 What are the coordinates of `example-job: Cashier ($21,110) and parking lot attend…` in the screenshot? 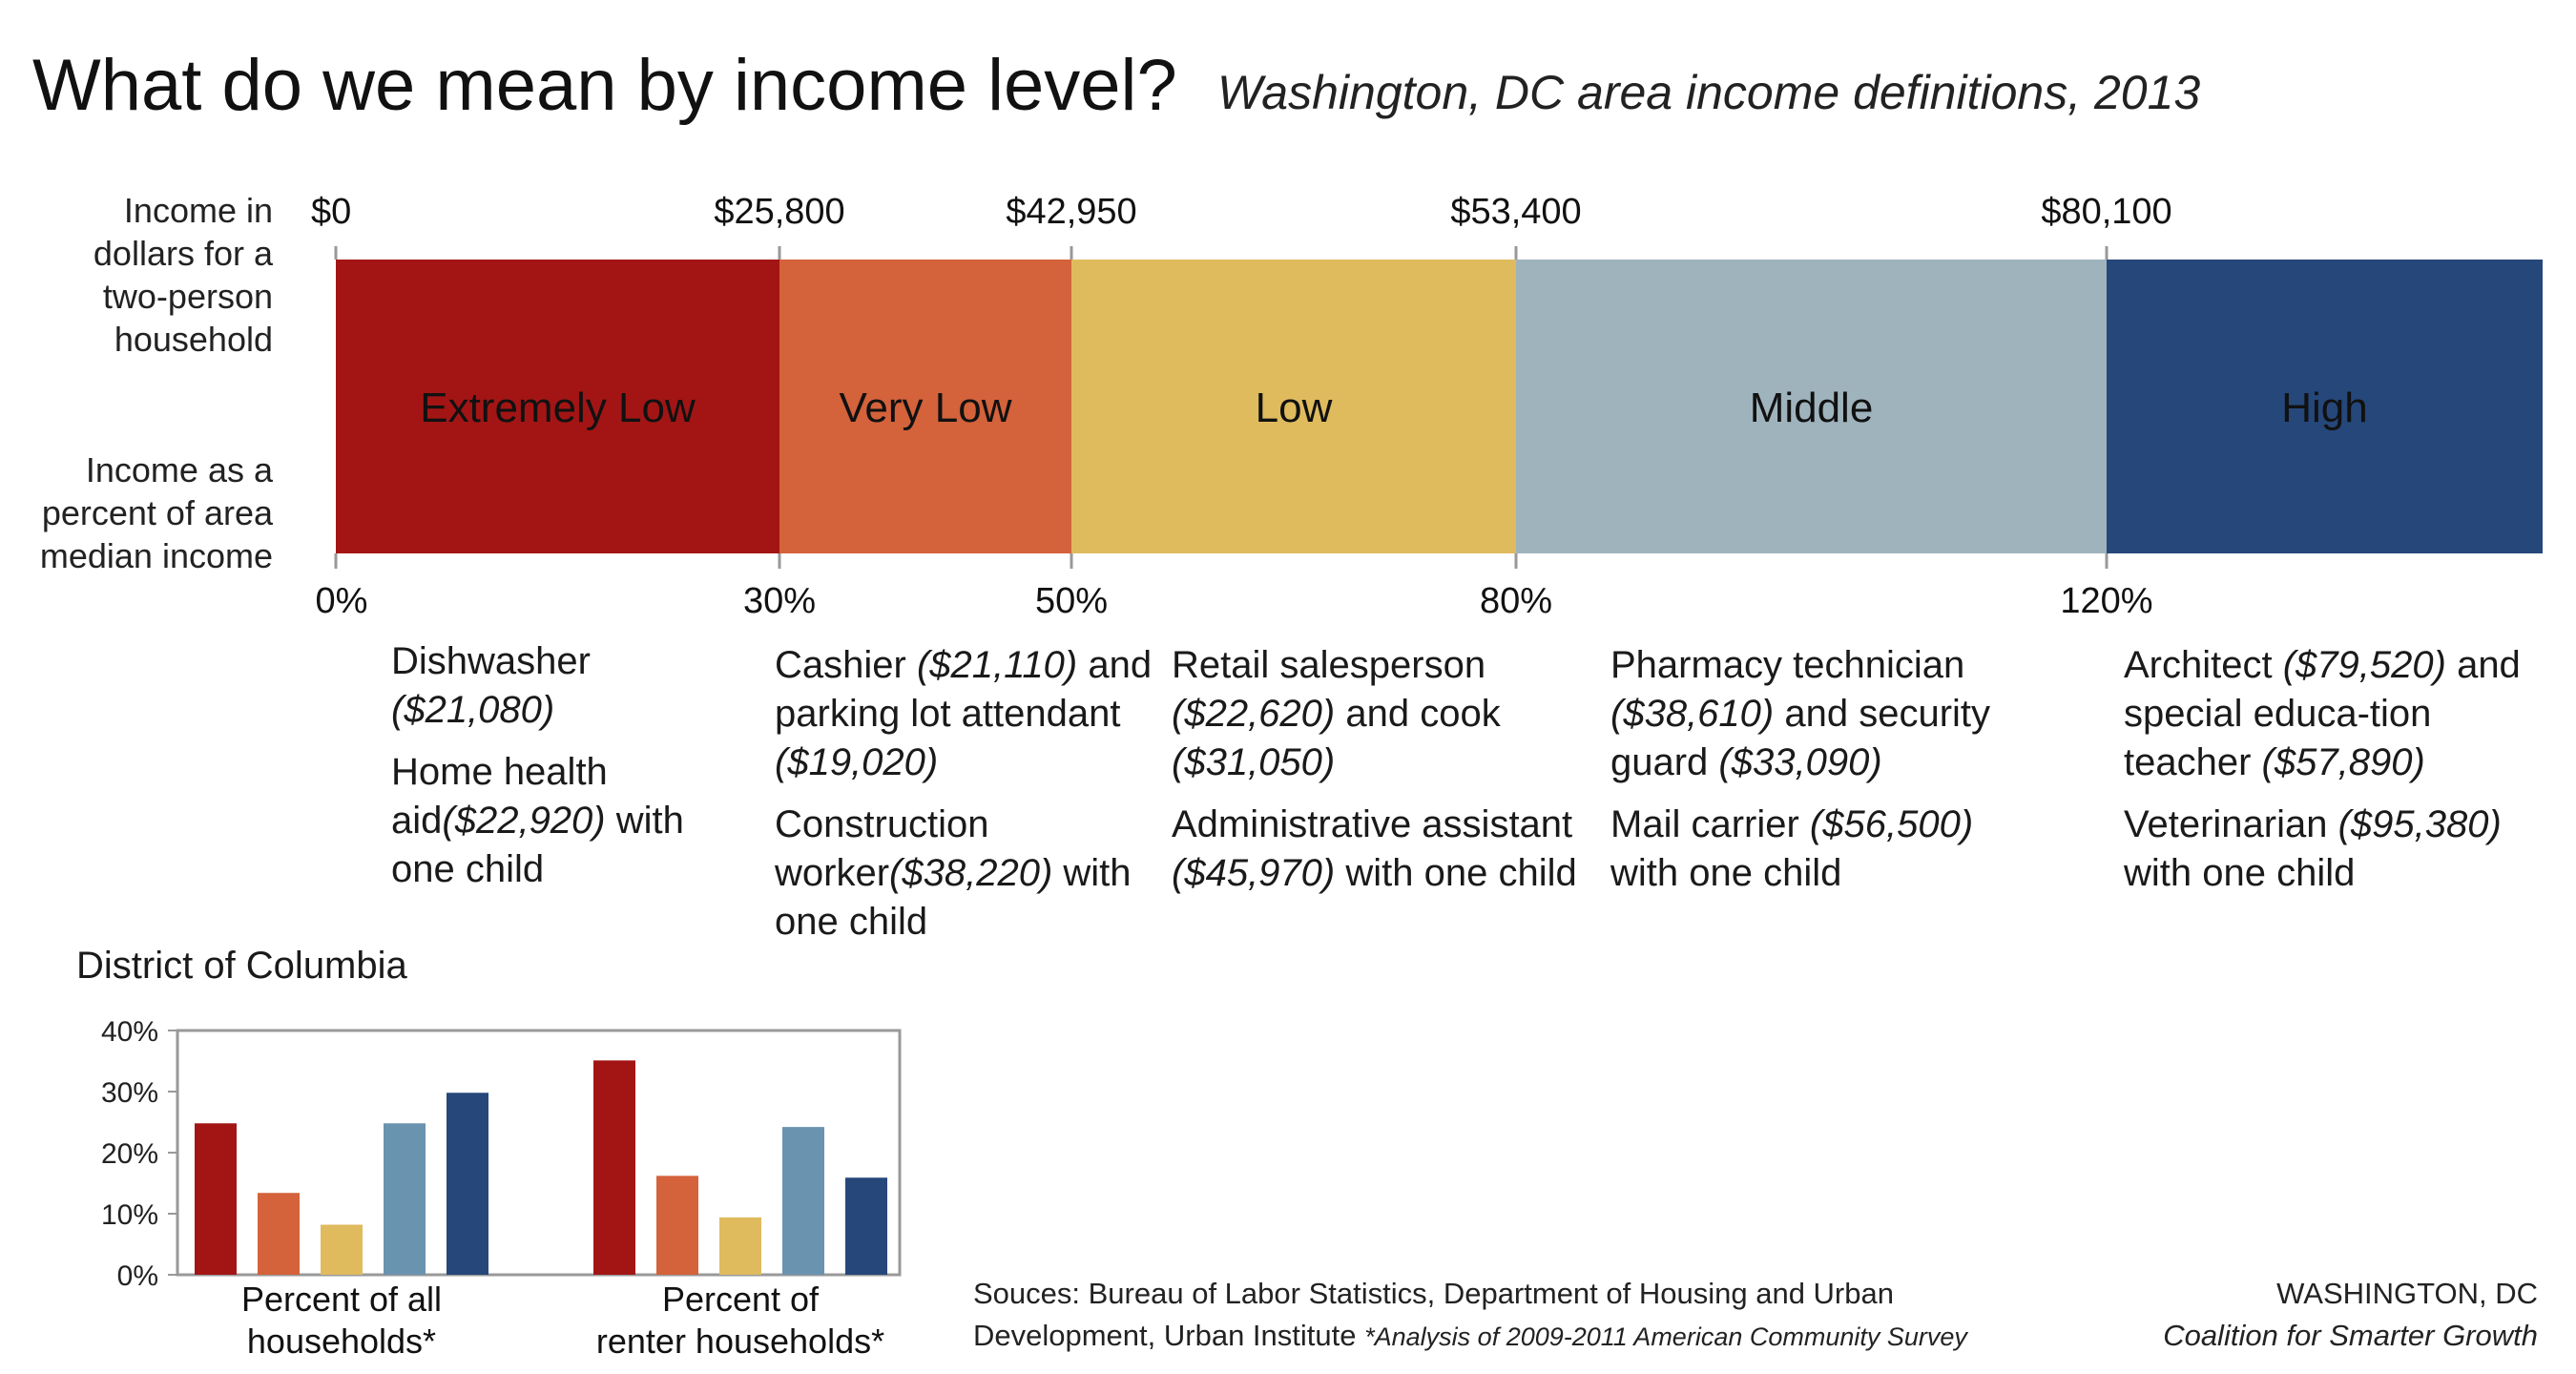 It's located at (965, 714).